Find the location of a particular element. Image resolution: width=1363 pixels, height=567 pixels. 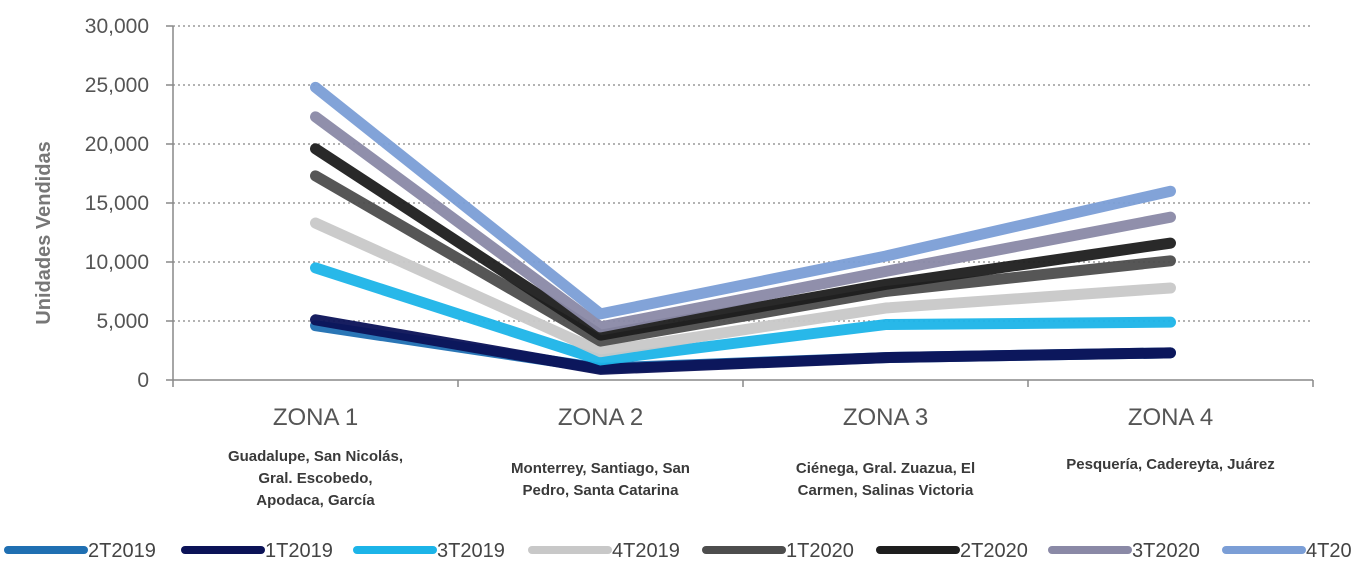

y-tick-label: 30,000 is located at coordinates (117, 26).